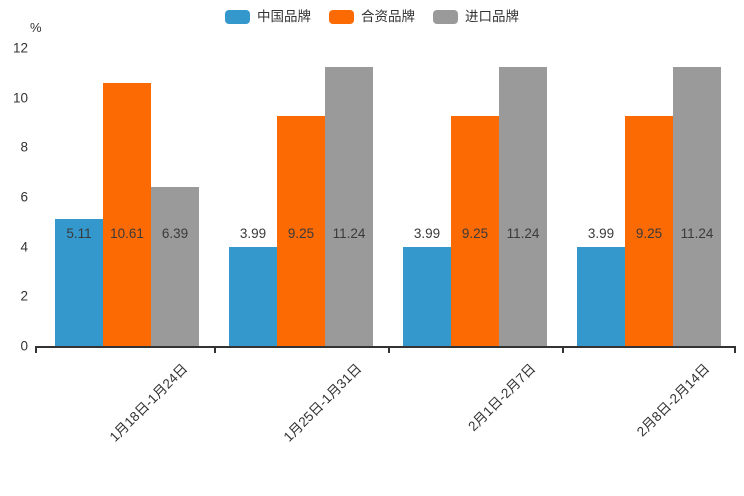 The height and width of the screenshot is (496, 744). Describe the element at coordinates (284, 17) in the screenshot. I see `legend-label-china: 中国品牌` at that location.